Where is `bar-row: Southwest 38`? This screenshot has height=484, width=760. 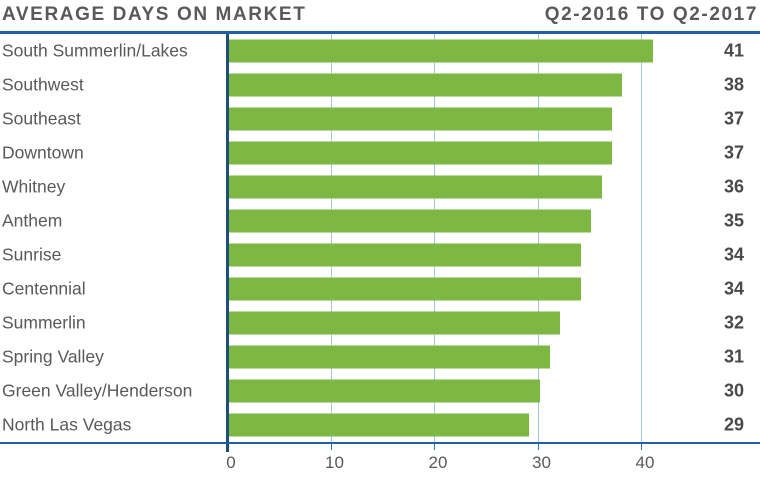 bar-row: Southwest 38 is located at coordinates (380, 85).